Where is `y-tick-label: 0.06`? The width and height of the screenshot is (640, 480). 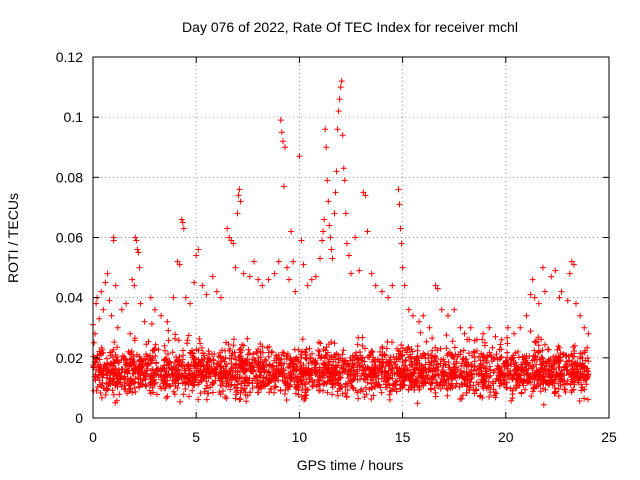
y-tick-label: 0.06 is located at coordinates (69, 238).